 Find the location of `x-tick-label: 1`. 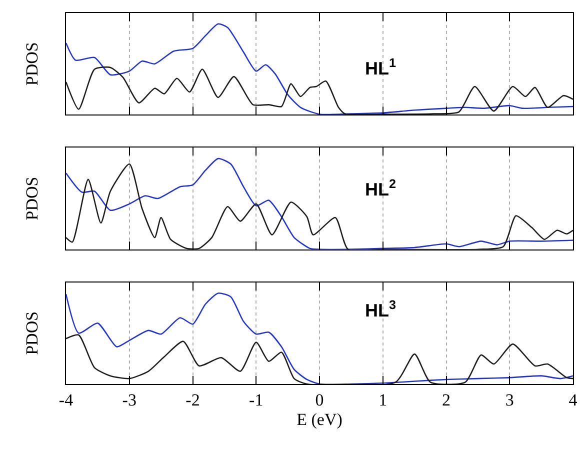

x-tick-label: 1 is located at coordinates (383, 400).